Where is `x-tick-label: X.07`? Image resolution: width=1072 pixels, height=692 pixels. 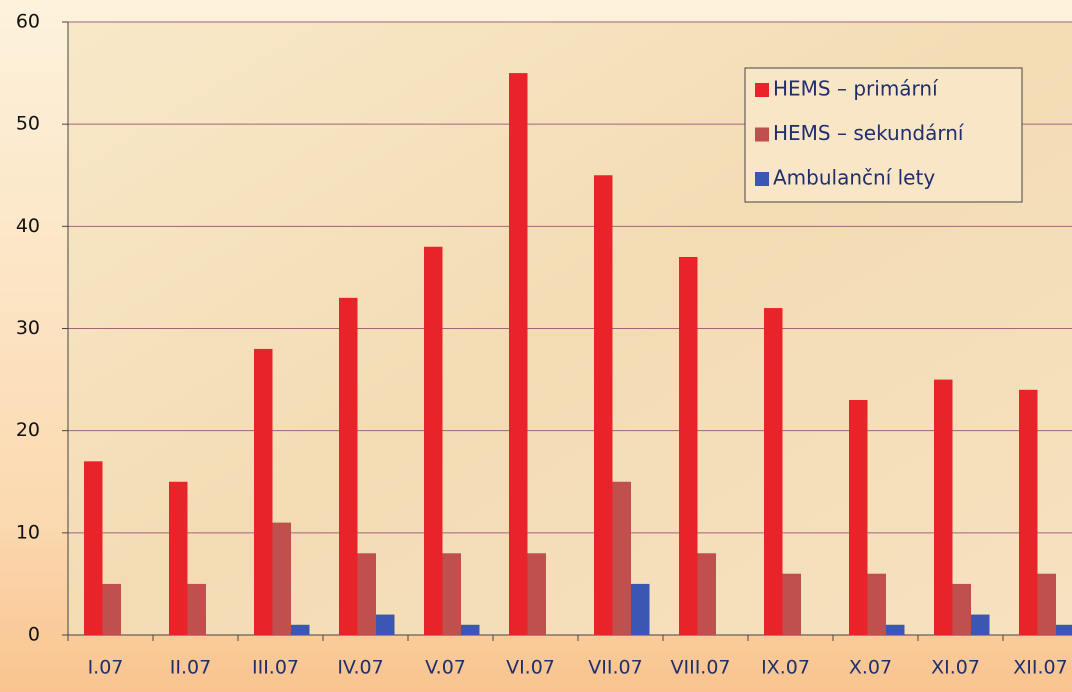 x-tick-label: X.07 is located at coordinates (870, 668).